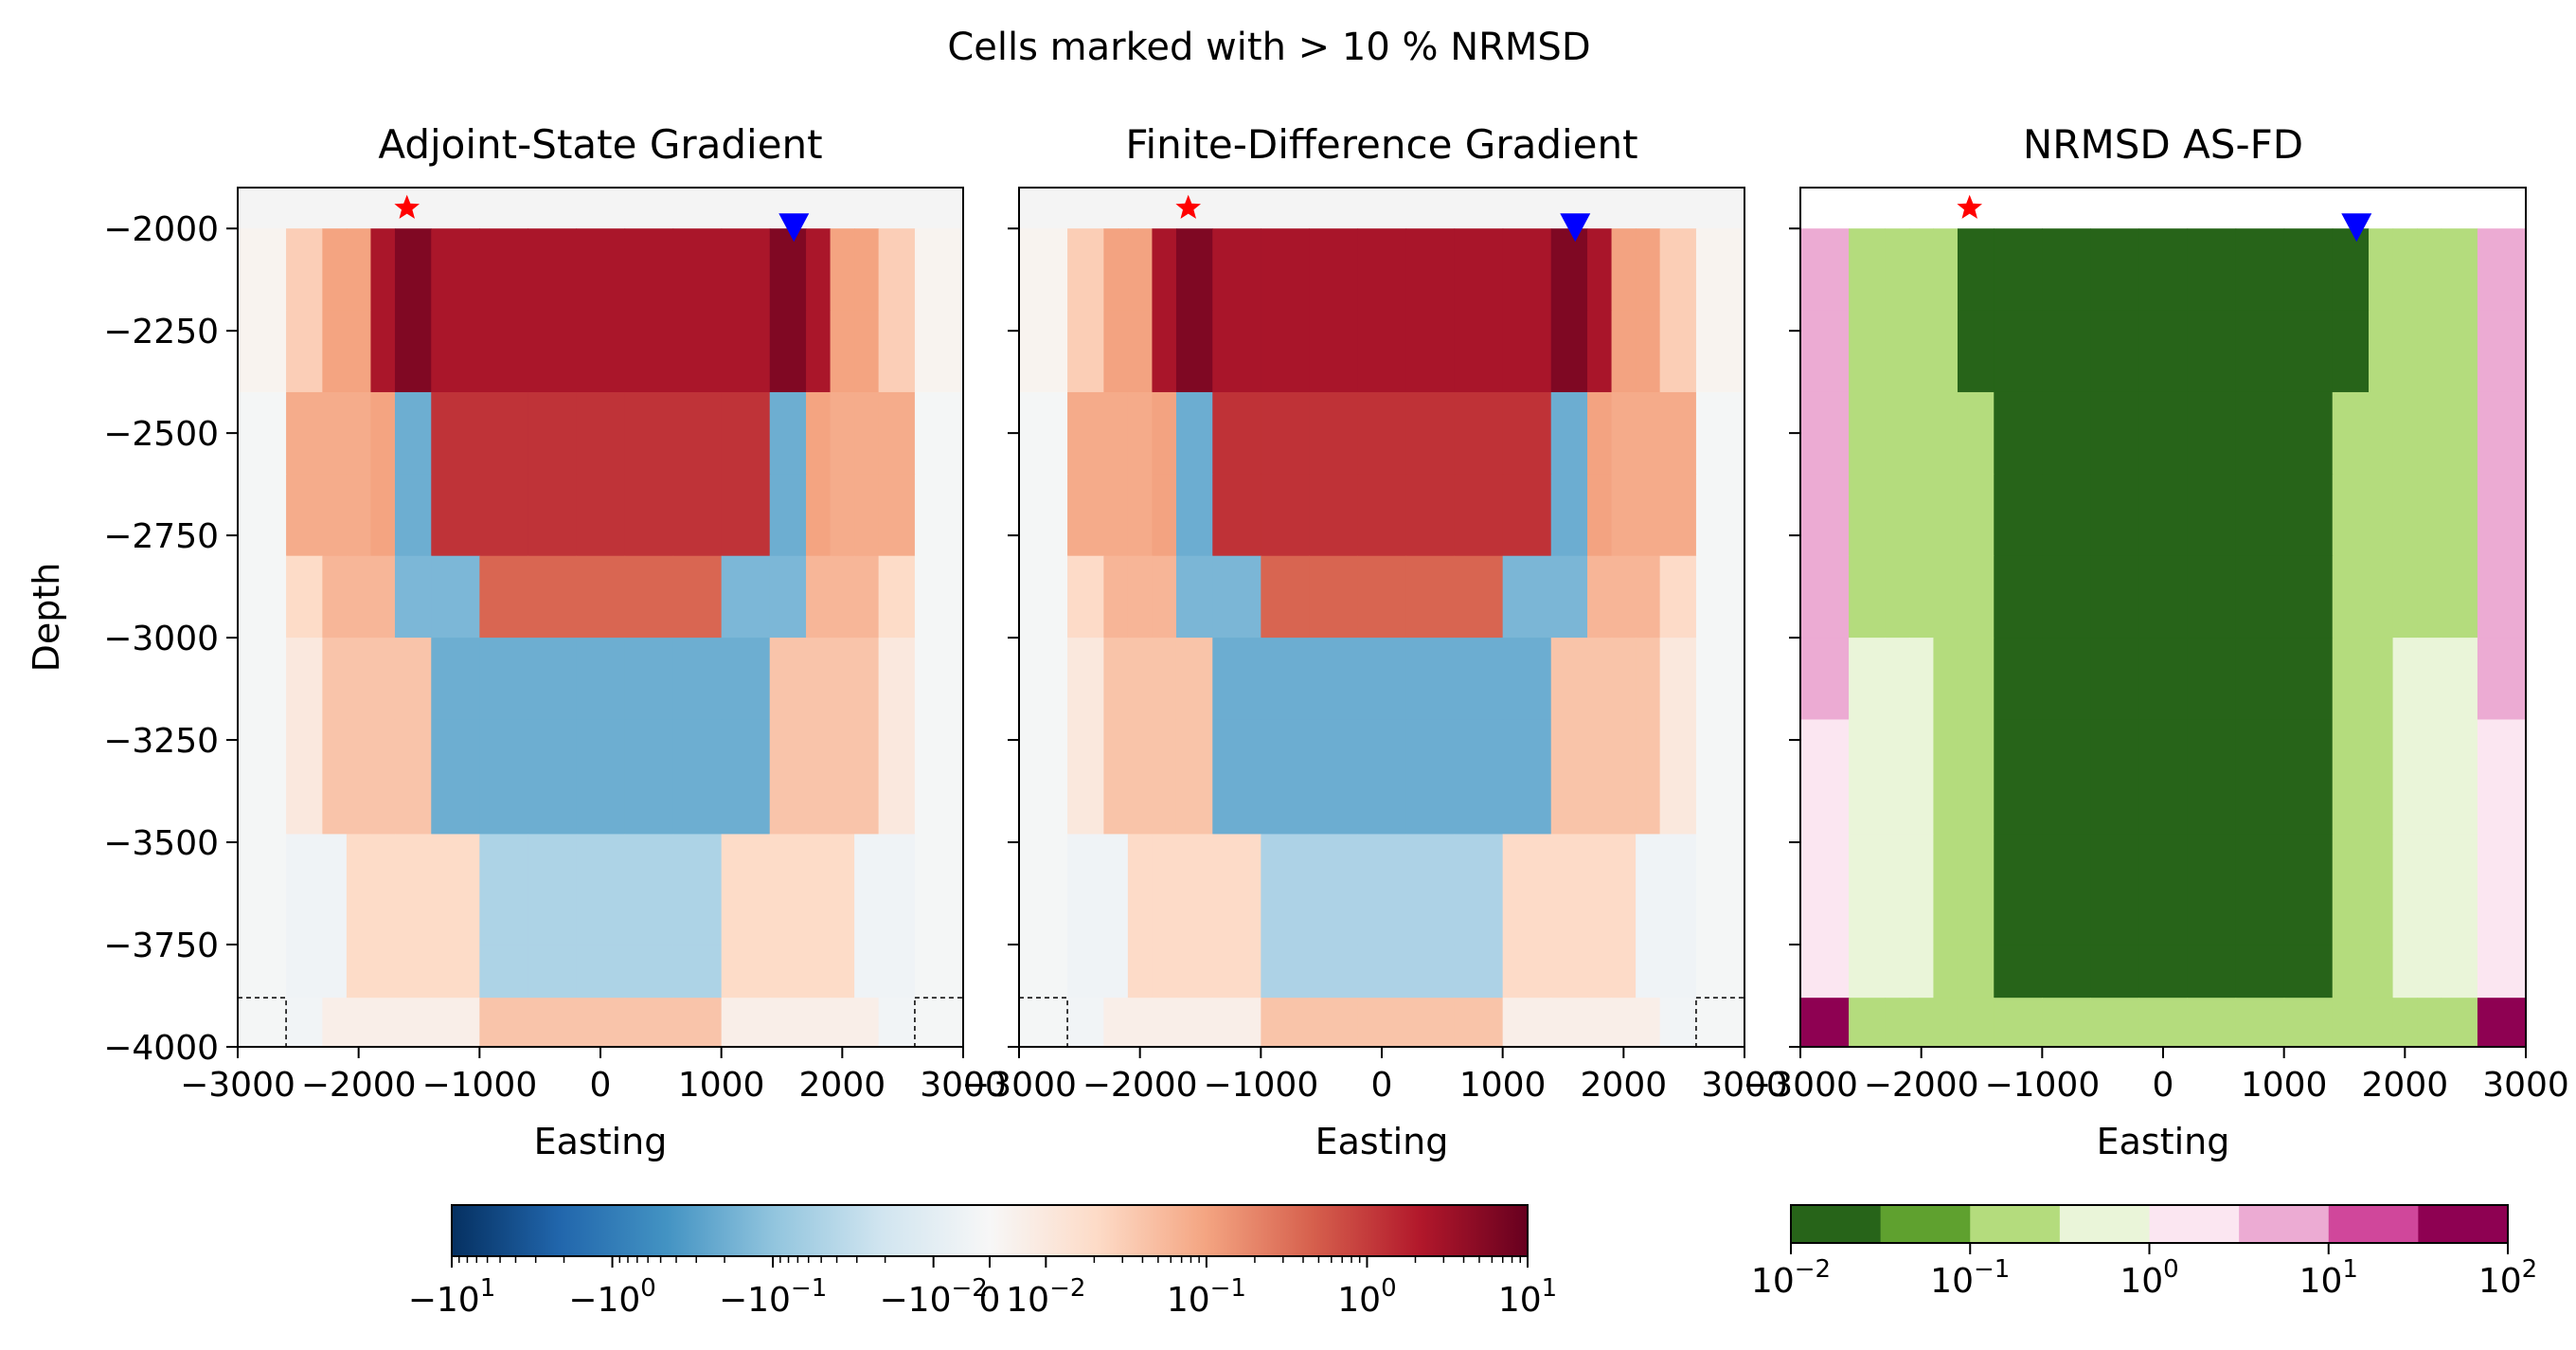  What do you see at coordinates (1206, 1297) in the screenshot?
I see `colorbar-tick-label: 10⁻¹` at bounding box center [1206, 1297].